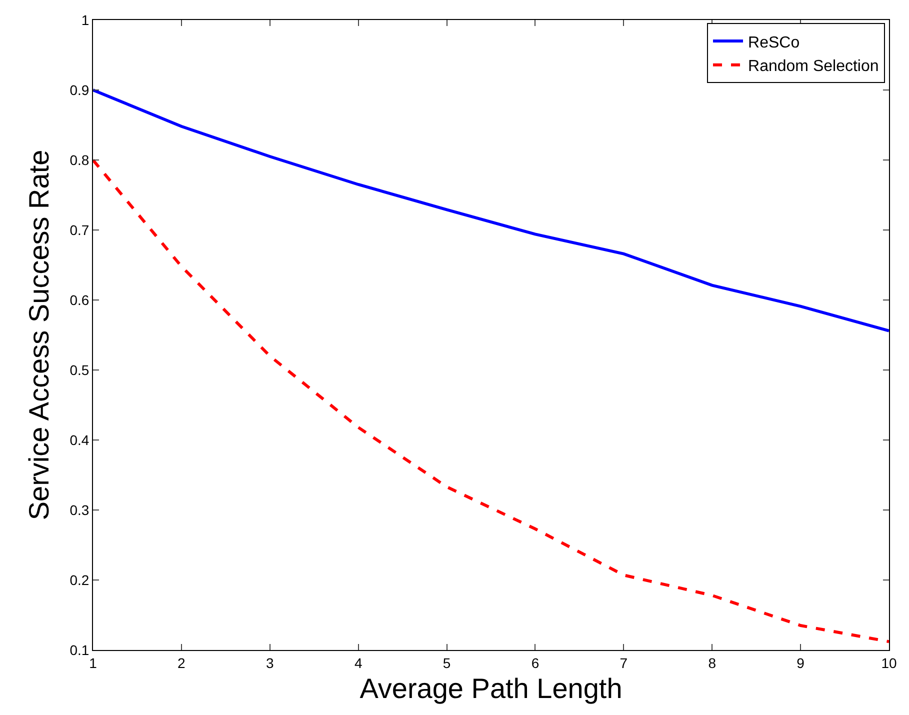 This screenshot has height=715, width=909. Describe the element at coordinates (774, 43) in the screenshot. I see `legend-label: ReSCo` at that location.